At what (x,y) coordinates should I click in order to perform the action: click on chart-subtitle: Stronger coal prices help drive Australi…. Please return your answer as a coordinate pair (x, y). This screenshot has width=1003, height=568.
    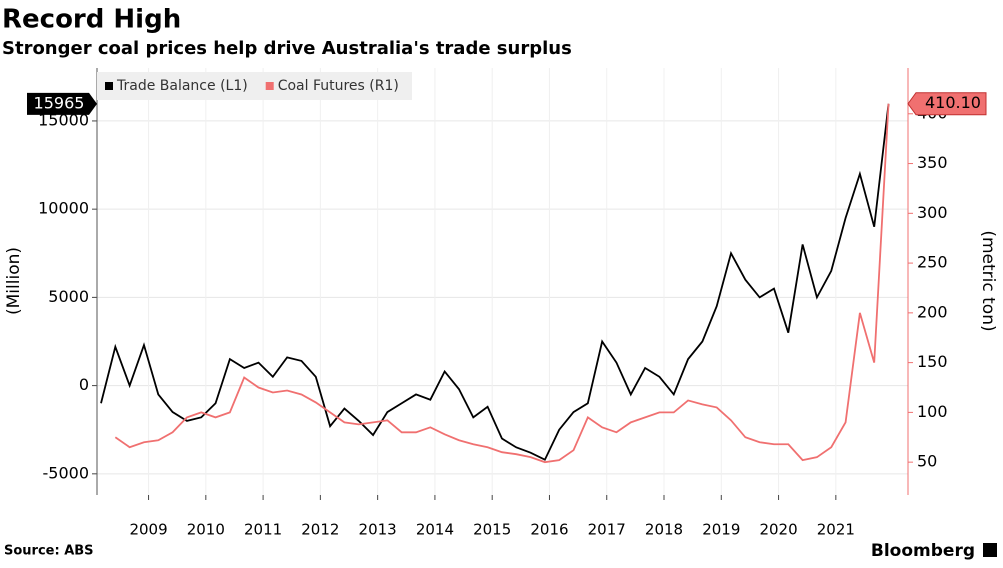
    Looking at the image, I should click on (287, 48).